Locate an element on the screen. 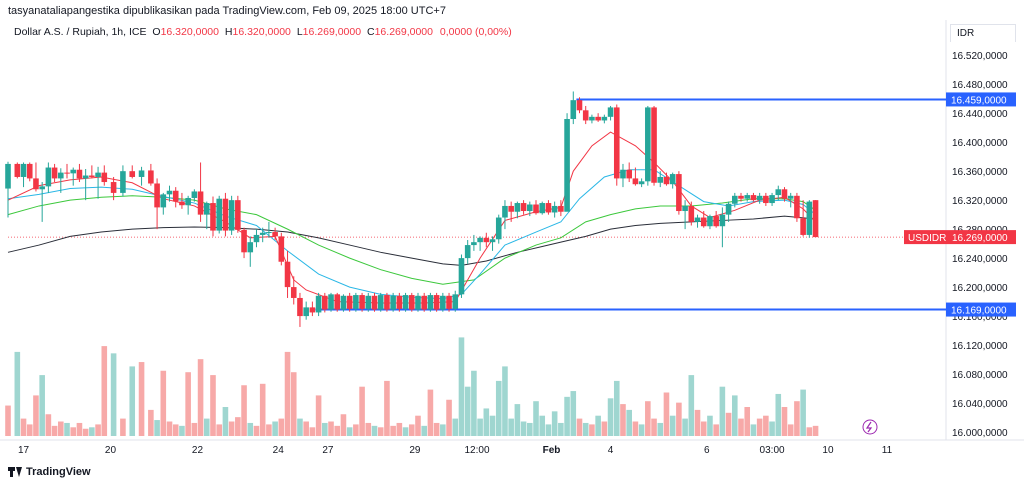 The height and width of the screenshot is (485, 1024). x-tick-label: 29 is located at coordinates (415, 450).